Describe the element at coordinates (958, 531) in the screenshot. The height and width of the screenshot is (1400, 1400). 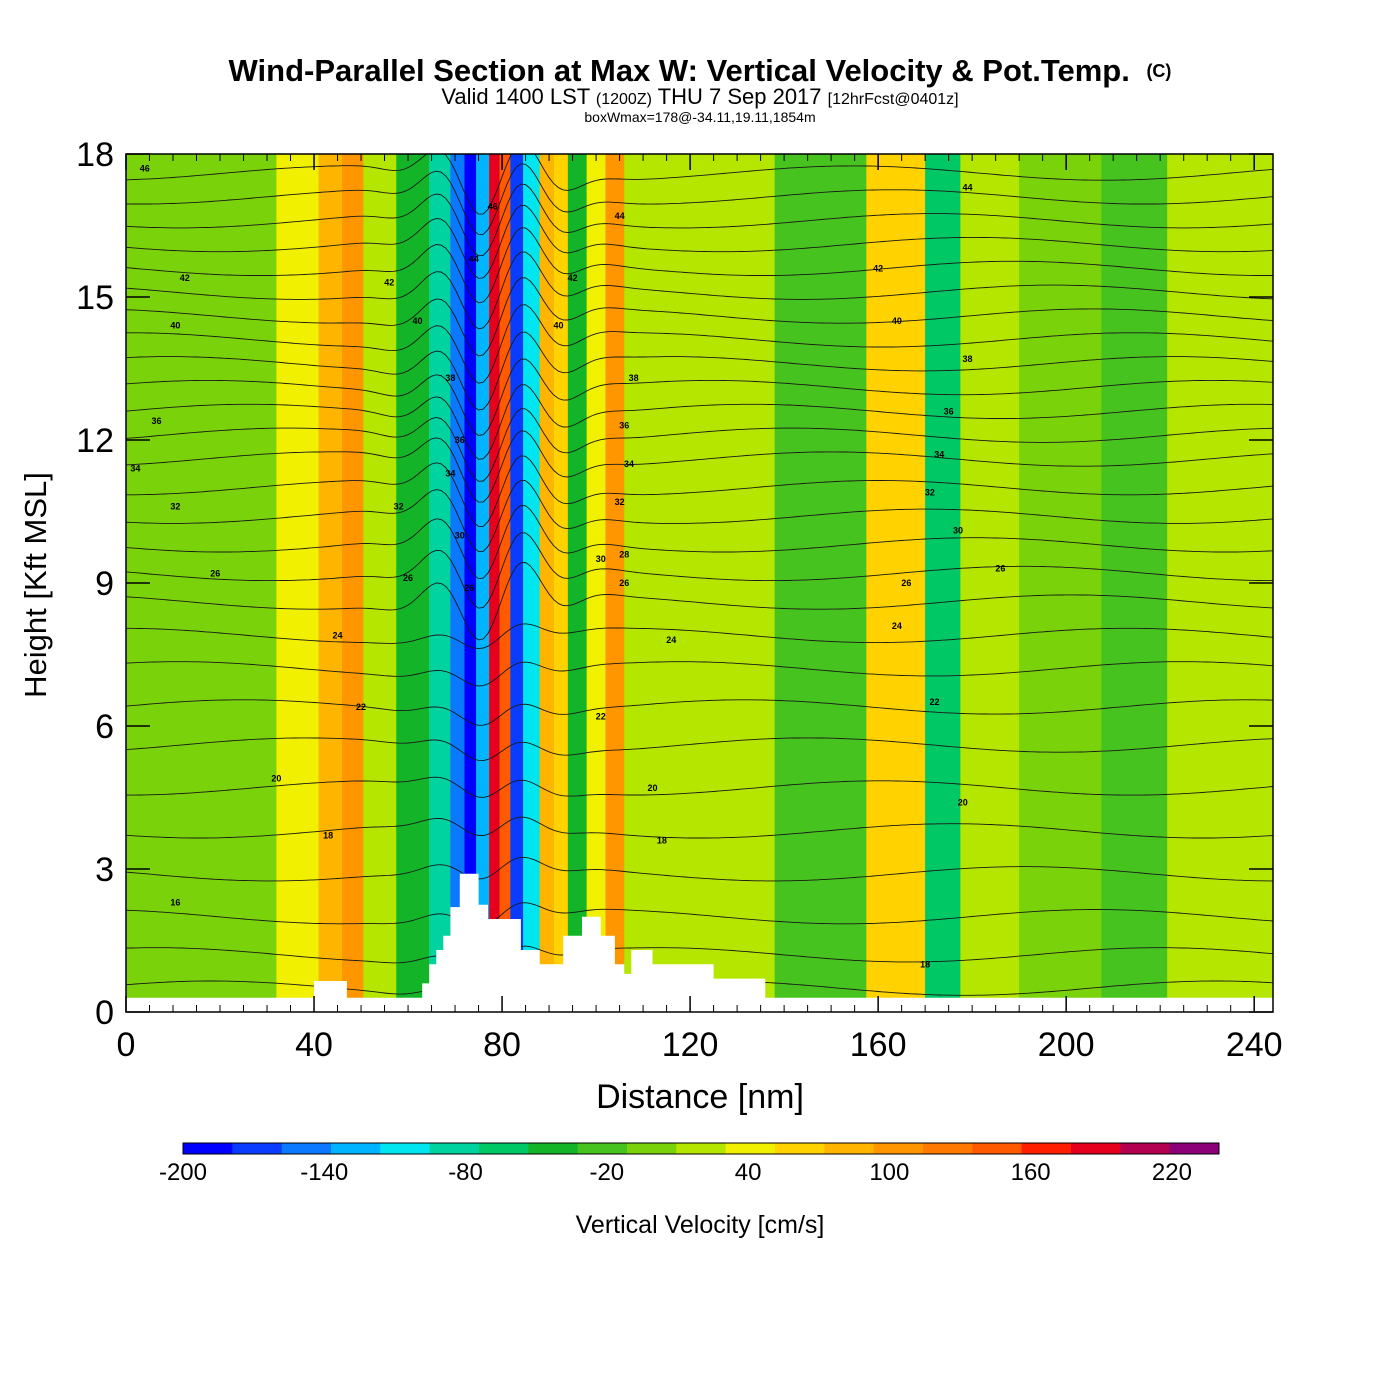
I see `contour-label: 30` at that location.